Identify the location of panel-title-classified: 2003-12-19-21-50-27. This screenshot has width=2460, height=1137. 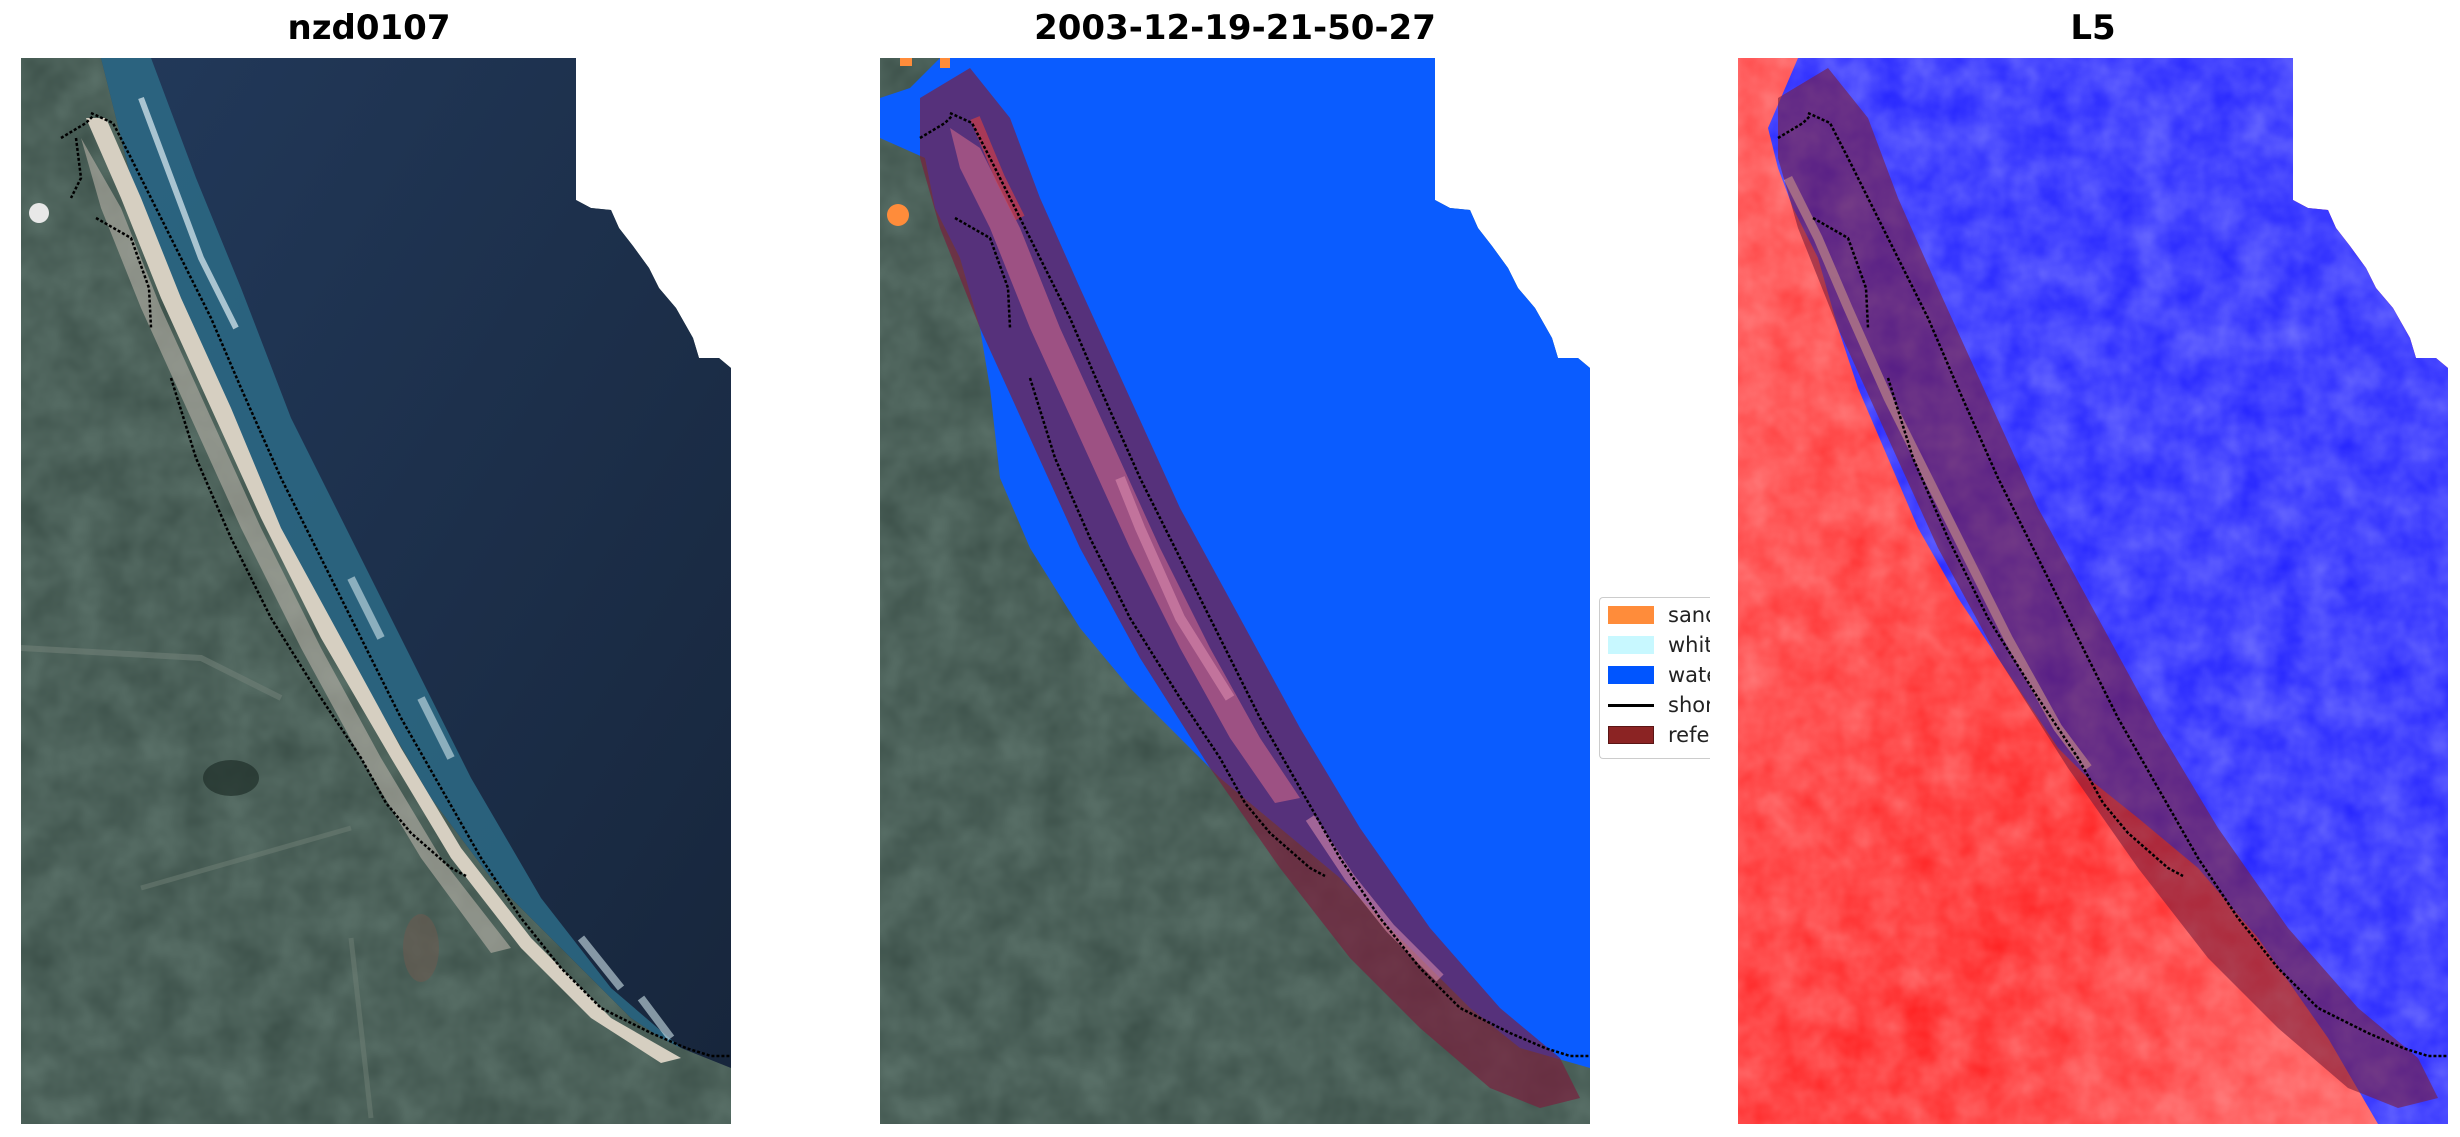
(1235, 28).